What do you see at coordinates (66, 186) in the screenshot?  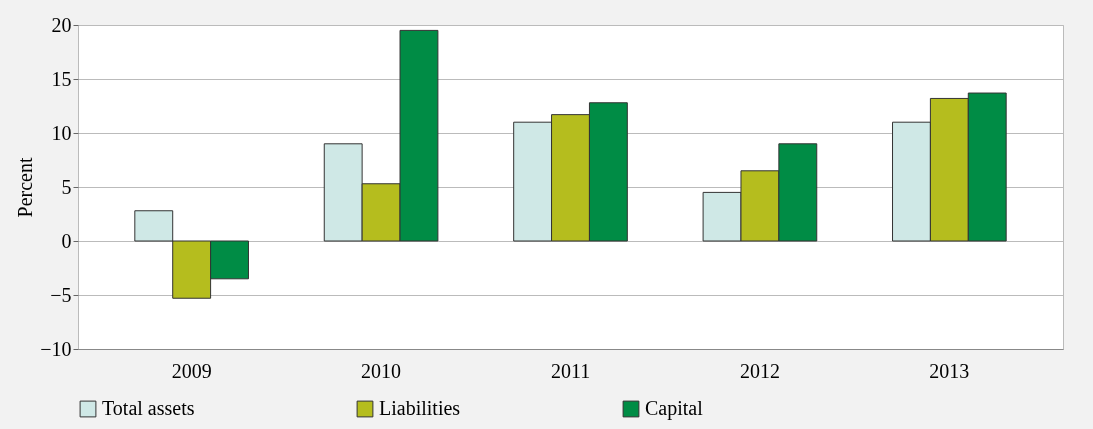 I see `y-tick-label: 5` at bounding box center [66, 186].